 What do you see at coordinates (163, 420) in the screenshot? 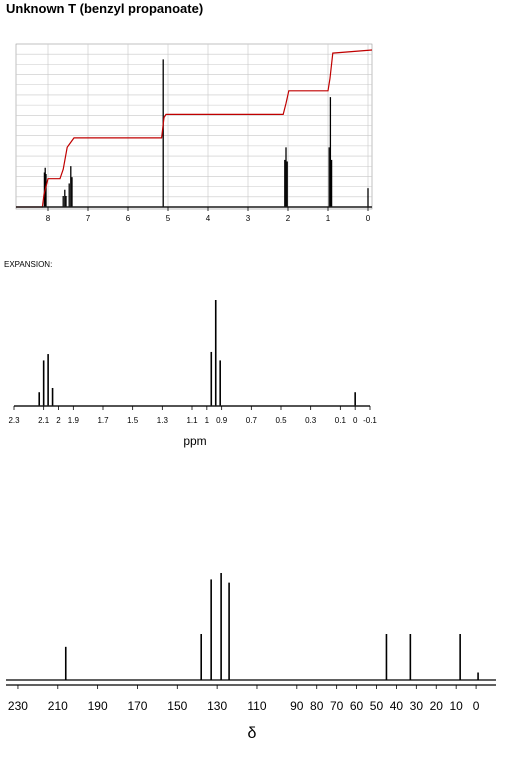
I see `expansion-tick-label: 1.3` at bounding box center [163, 420].